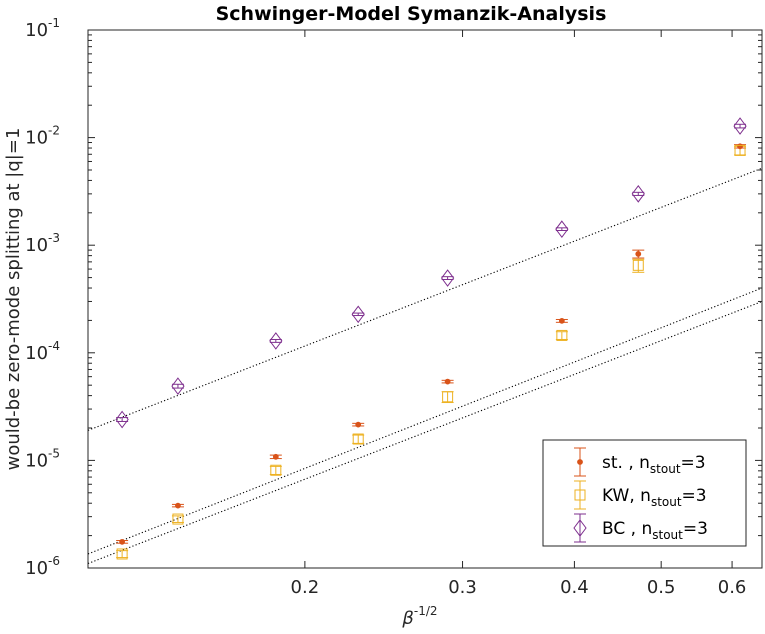 The image size is (765, 634). I want to click on y-axis-label: would-be zero-mode splitting at |q|=1, so click(13, 299).